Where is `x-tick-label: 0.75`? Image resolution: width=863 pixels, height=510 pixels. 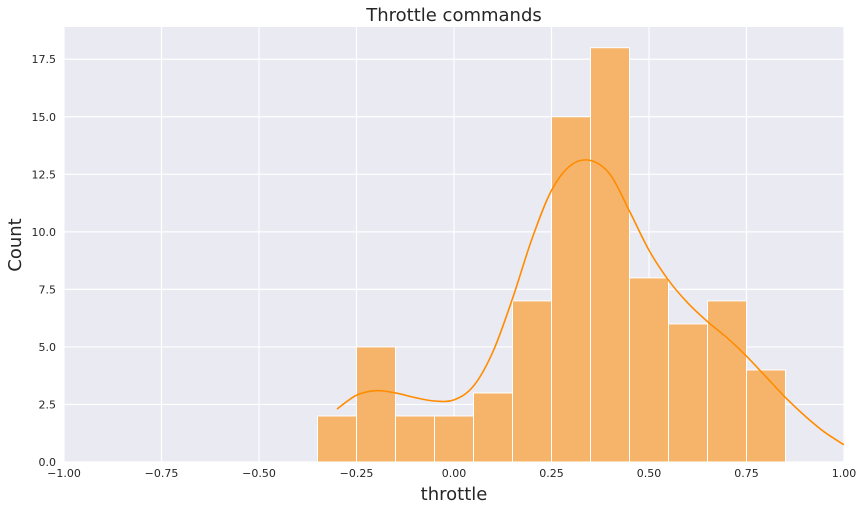
x-tick-label: 0.75 is located at coordinates (746, 473).